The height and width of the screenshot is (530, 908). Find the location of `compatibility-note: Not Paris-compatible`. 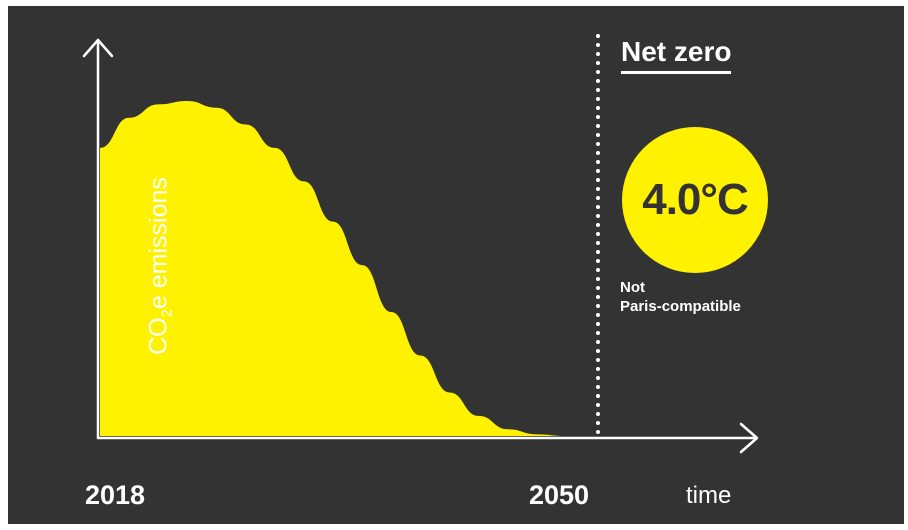

compatibility-note: Not Paris-compatible is located at coordinates (710, 297).